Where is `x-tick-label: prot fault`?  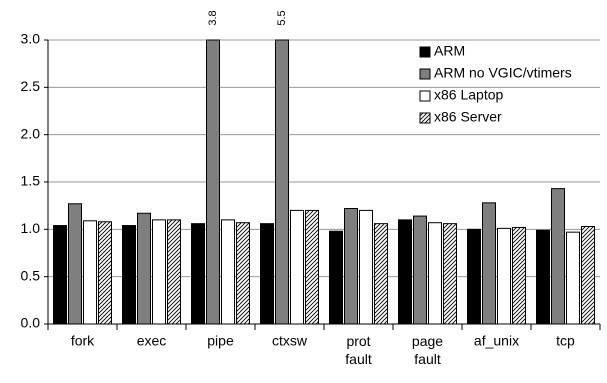 x-tick-label: prot fault is located at coordinates (358, 350).